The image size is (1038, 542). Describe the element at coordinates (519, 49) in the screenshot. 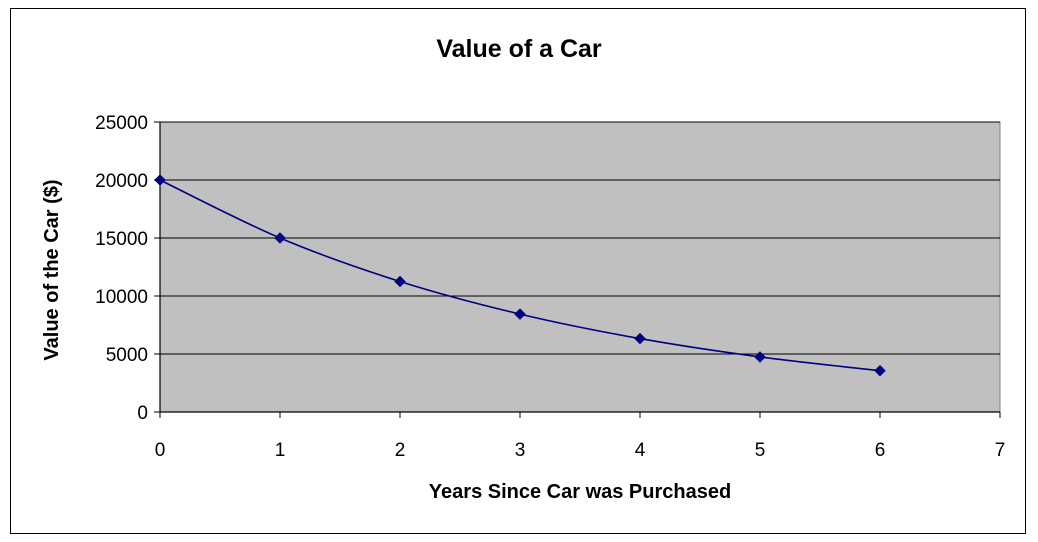

I see `chart-title: Value of a Car` at that location.